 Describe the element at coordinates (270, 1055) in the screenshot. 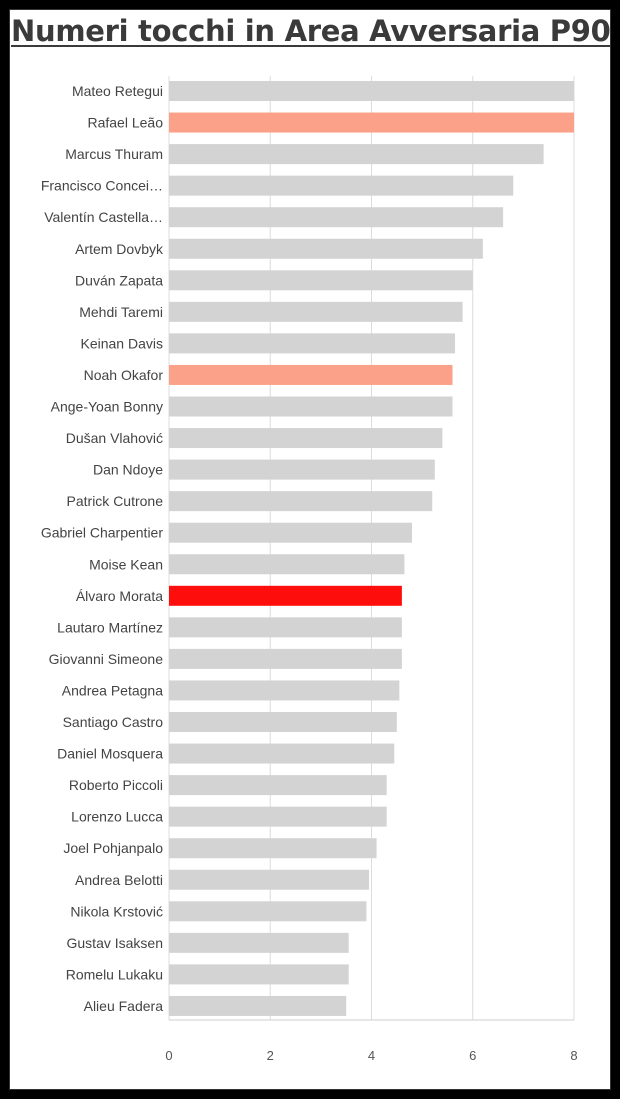

I see `x-tick-label: 2` at that location.